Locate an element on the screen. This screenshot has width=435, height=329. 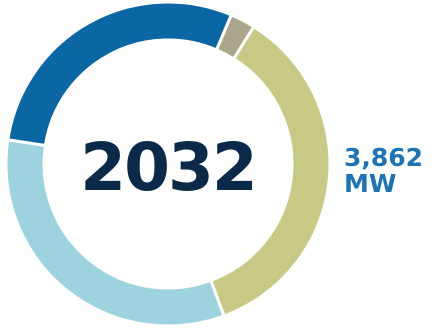
center-year-label: 2032 is located at coordinates (168, 167).